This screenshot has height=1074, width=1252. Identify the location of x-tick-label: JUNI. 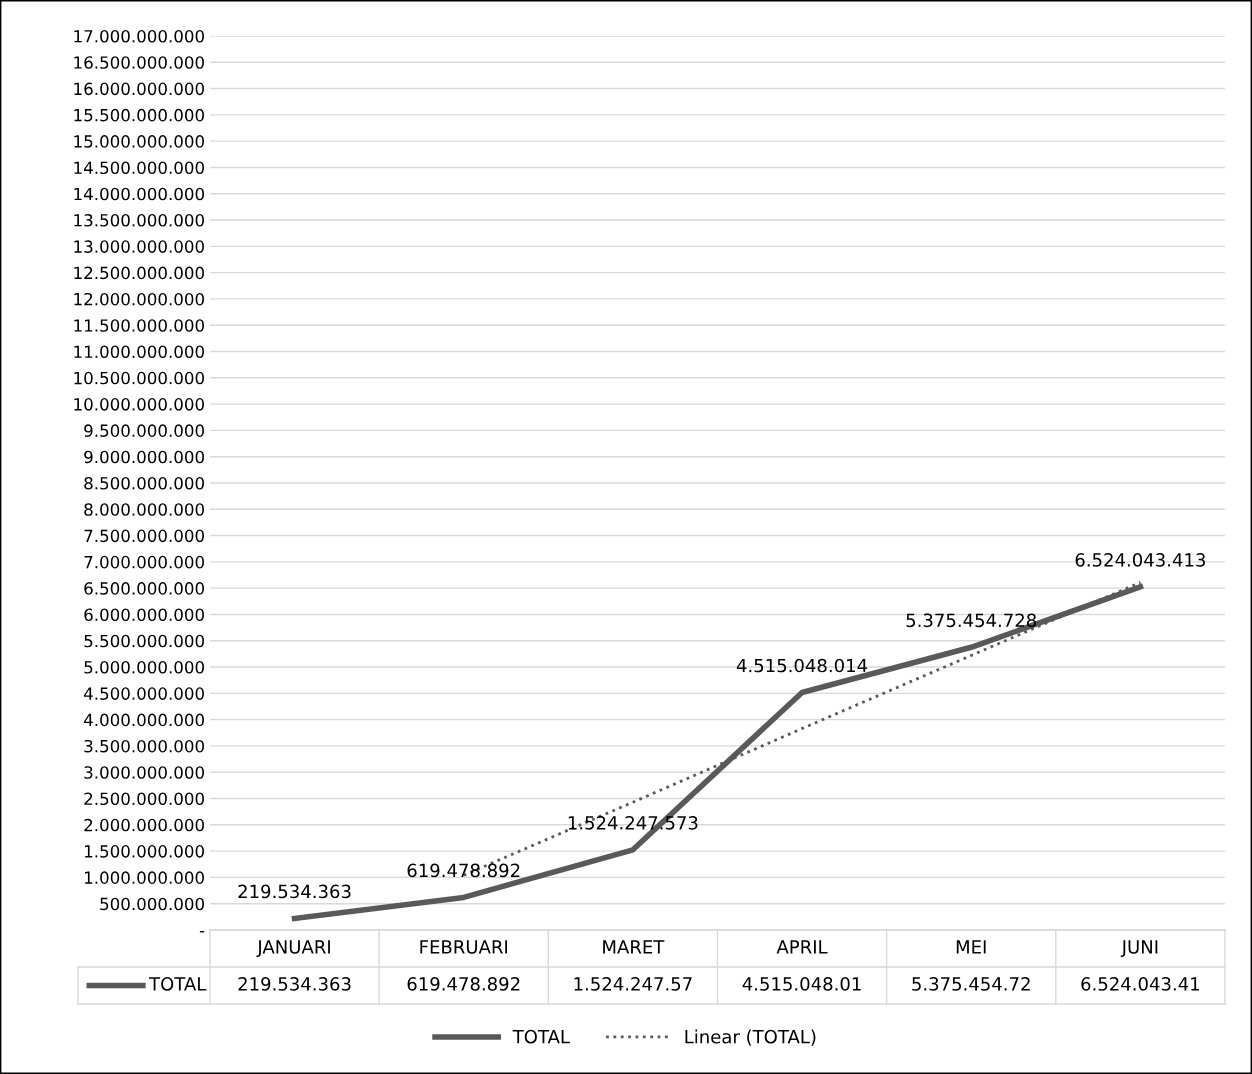
(1139, 949).